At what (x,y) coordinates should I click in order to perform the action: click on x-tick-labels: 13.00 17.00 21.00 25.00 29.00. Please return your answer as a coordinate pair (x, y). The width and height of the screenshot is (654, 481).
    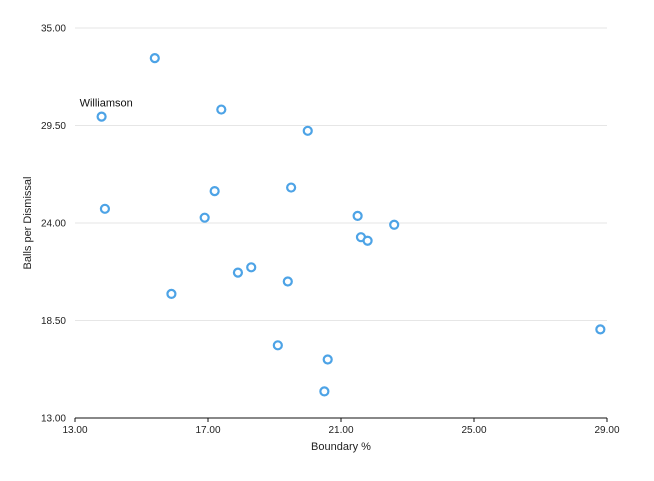
    Looking at the image, I should click on (340, 430).